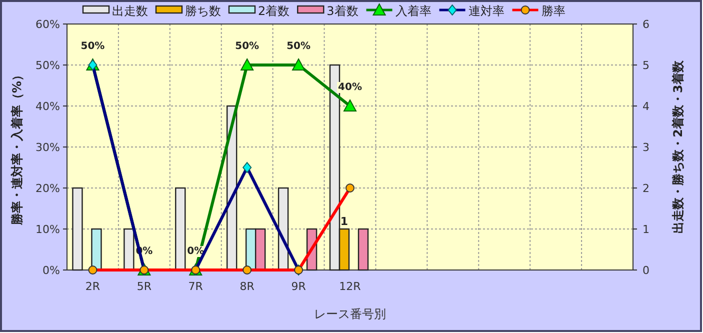 The image size is (703, 333). What do you see at coordinates (247, 286) in the screenshot?
I see `x-tick-label: 8R` at bounding box center [247, 286].